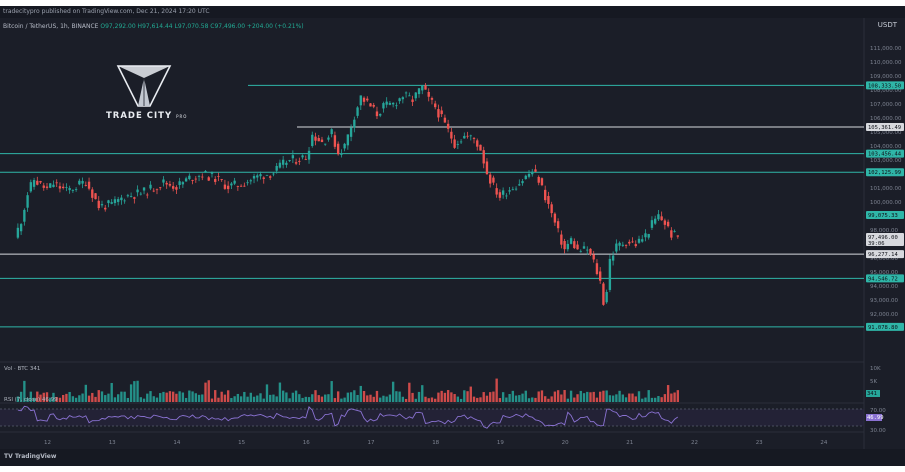  Describe the element at coordinates (886, 119) in the screenshot. I see `y-tick-label: 106,000.00` at that location.